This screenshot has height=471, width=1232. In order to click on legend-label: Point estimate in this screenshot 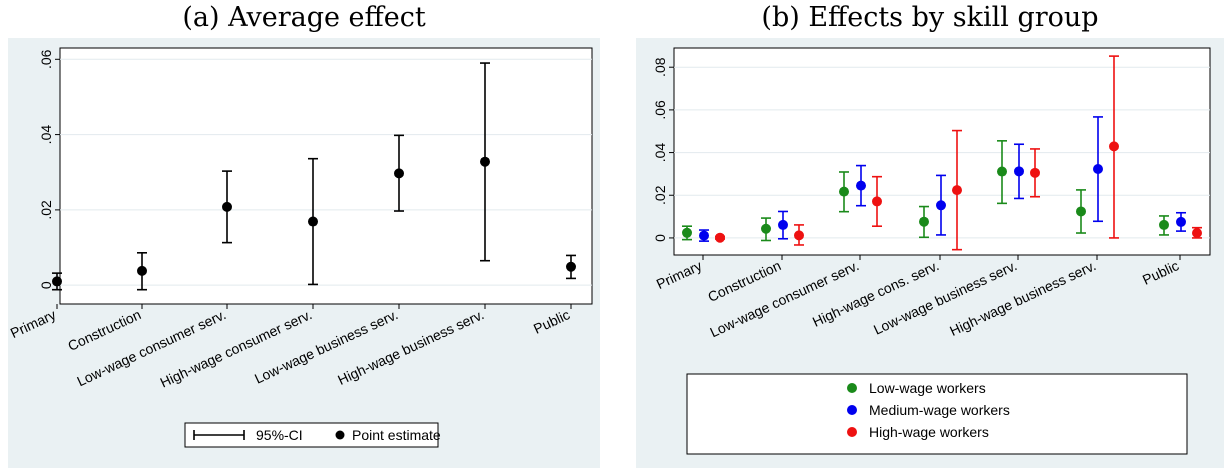, I will do `click(396, 435)`.